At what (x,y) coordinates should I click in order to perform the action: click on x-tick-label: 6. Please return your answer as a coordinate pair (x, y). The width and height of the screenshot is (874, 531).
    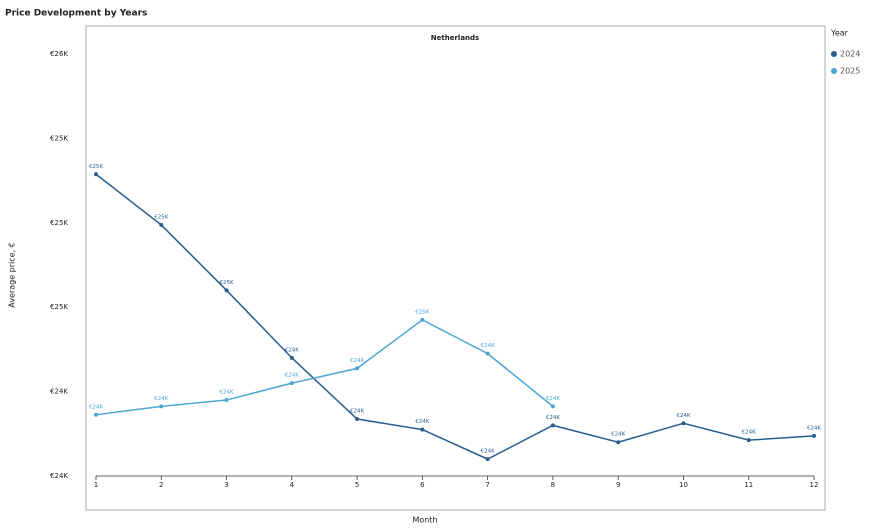
    Looking at the image, I should click on (422, 485).